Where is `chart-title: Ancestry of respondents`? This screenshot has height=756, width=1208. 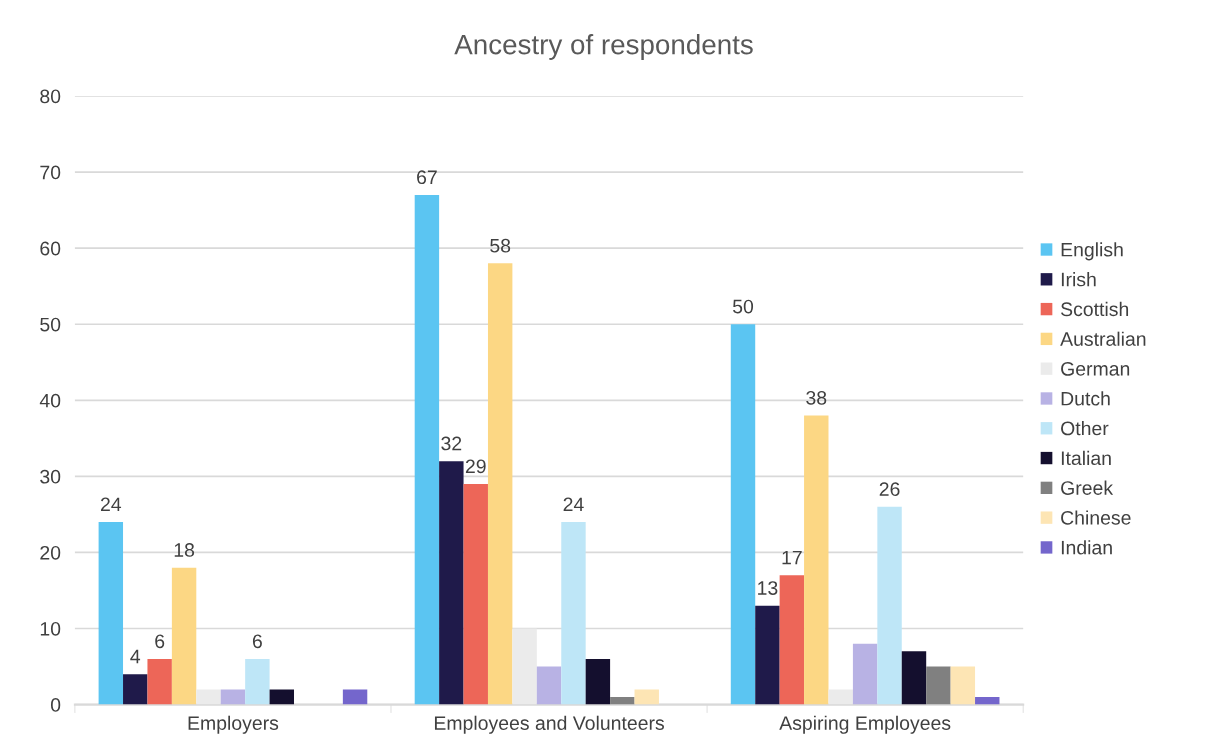
chart-title: Ancestry of respondents is located at coordinates (603, 47).